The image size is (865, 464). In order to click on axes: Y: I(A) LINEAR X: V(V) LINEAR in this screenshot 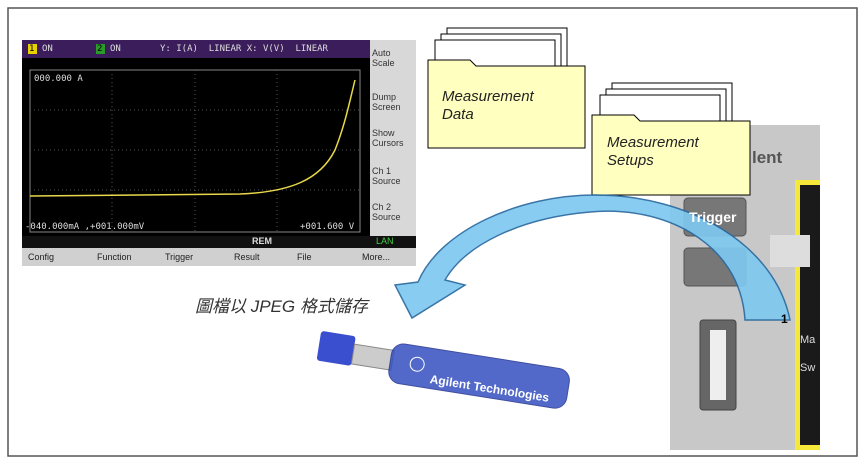, I will do `click(244, 49)`.